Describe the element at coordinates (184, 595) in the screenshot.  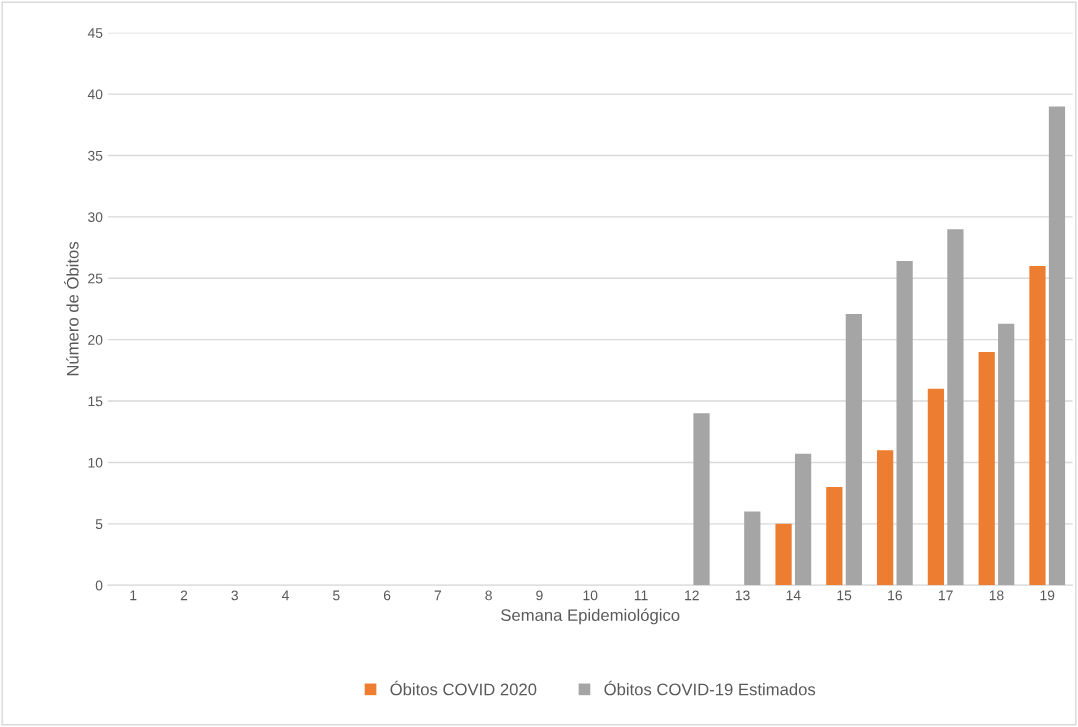
I see `x-tick-label: 2` at that location.